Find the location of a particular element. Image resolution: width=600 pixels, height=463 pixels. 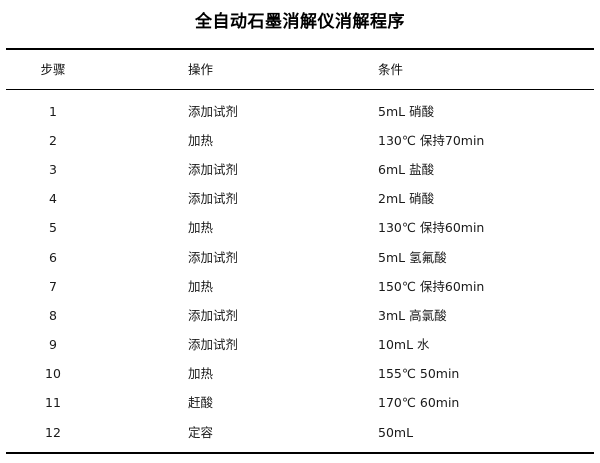

table-row: 5 加热 130℃ 保持60min is located at coordinates (300, 228).